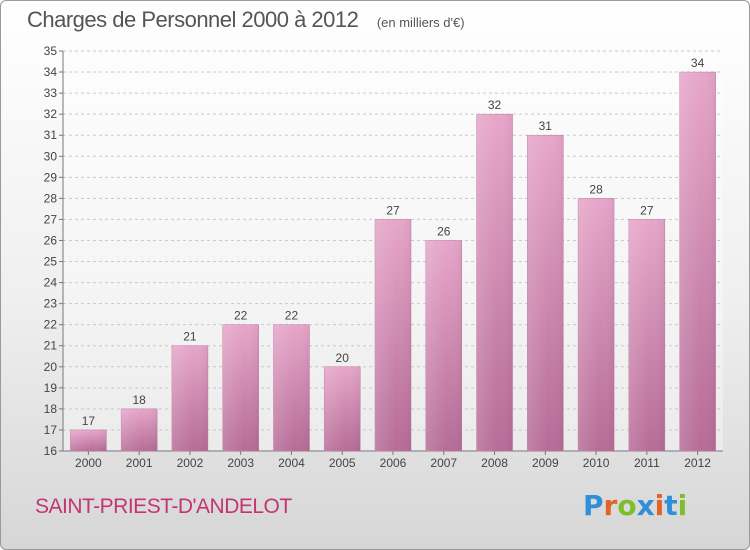 Image resolution: width=750 pixels, height=550 pixels. What do you see at coordinates (545, 463) in the screenshot?
I see `x-tick-label: 2009` at bounding box center [545, 463].